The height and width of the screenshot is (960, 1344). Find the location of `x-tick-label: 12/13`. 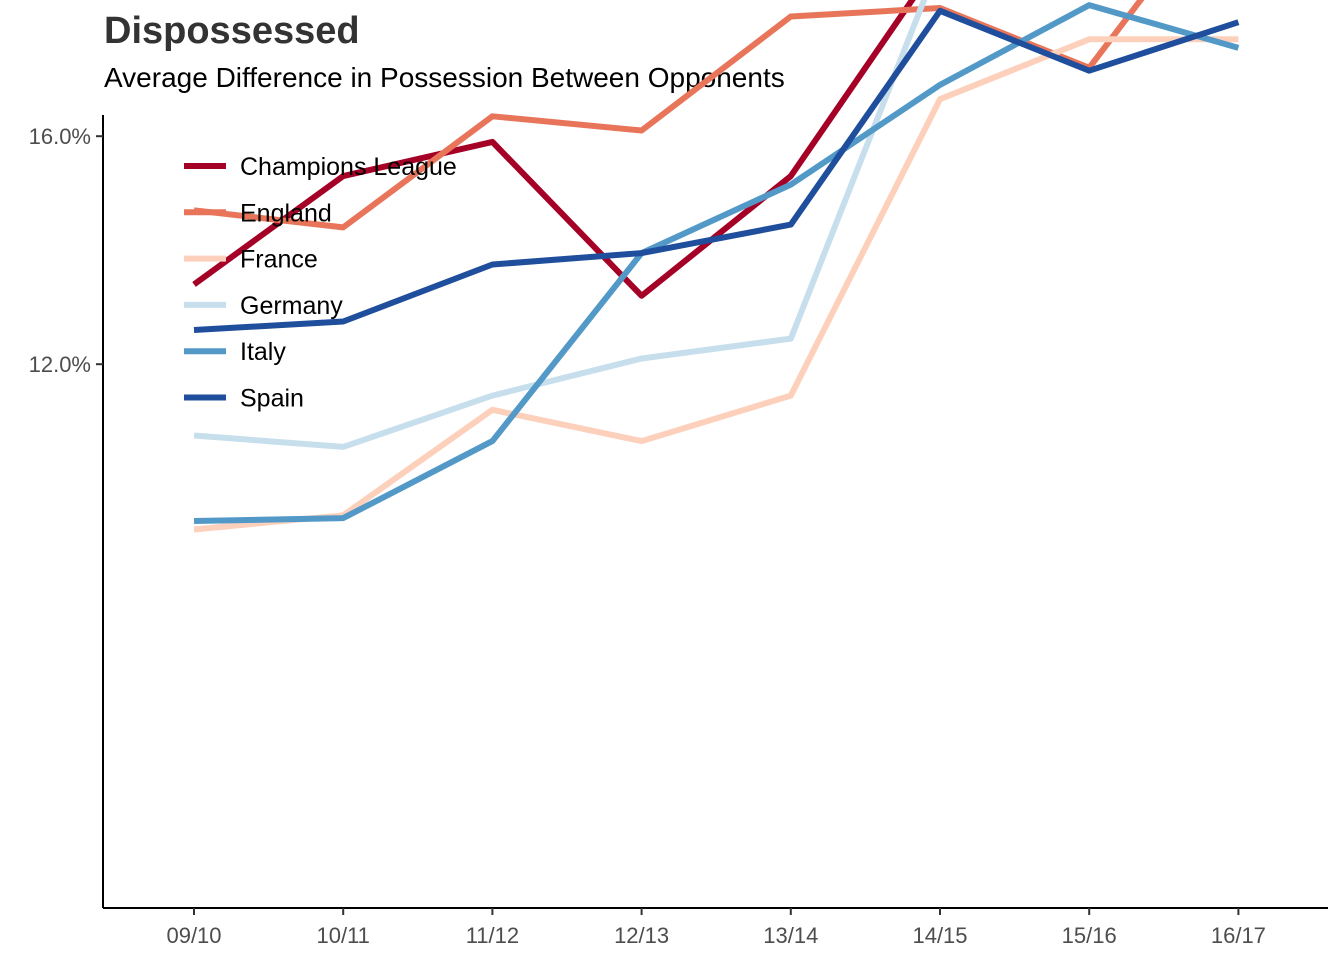

x-tick-label: 12/13 is located at coordinates (641, 935).